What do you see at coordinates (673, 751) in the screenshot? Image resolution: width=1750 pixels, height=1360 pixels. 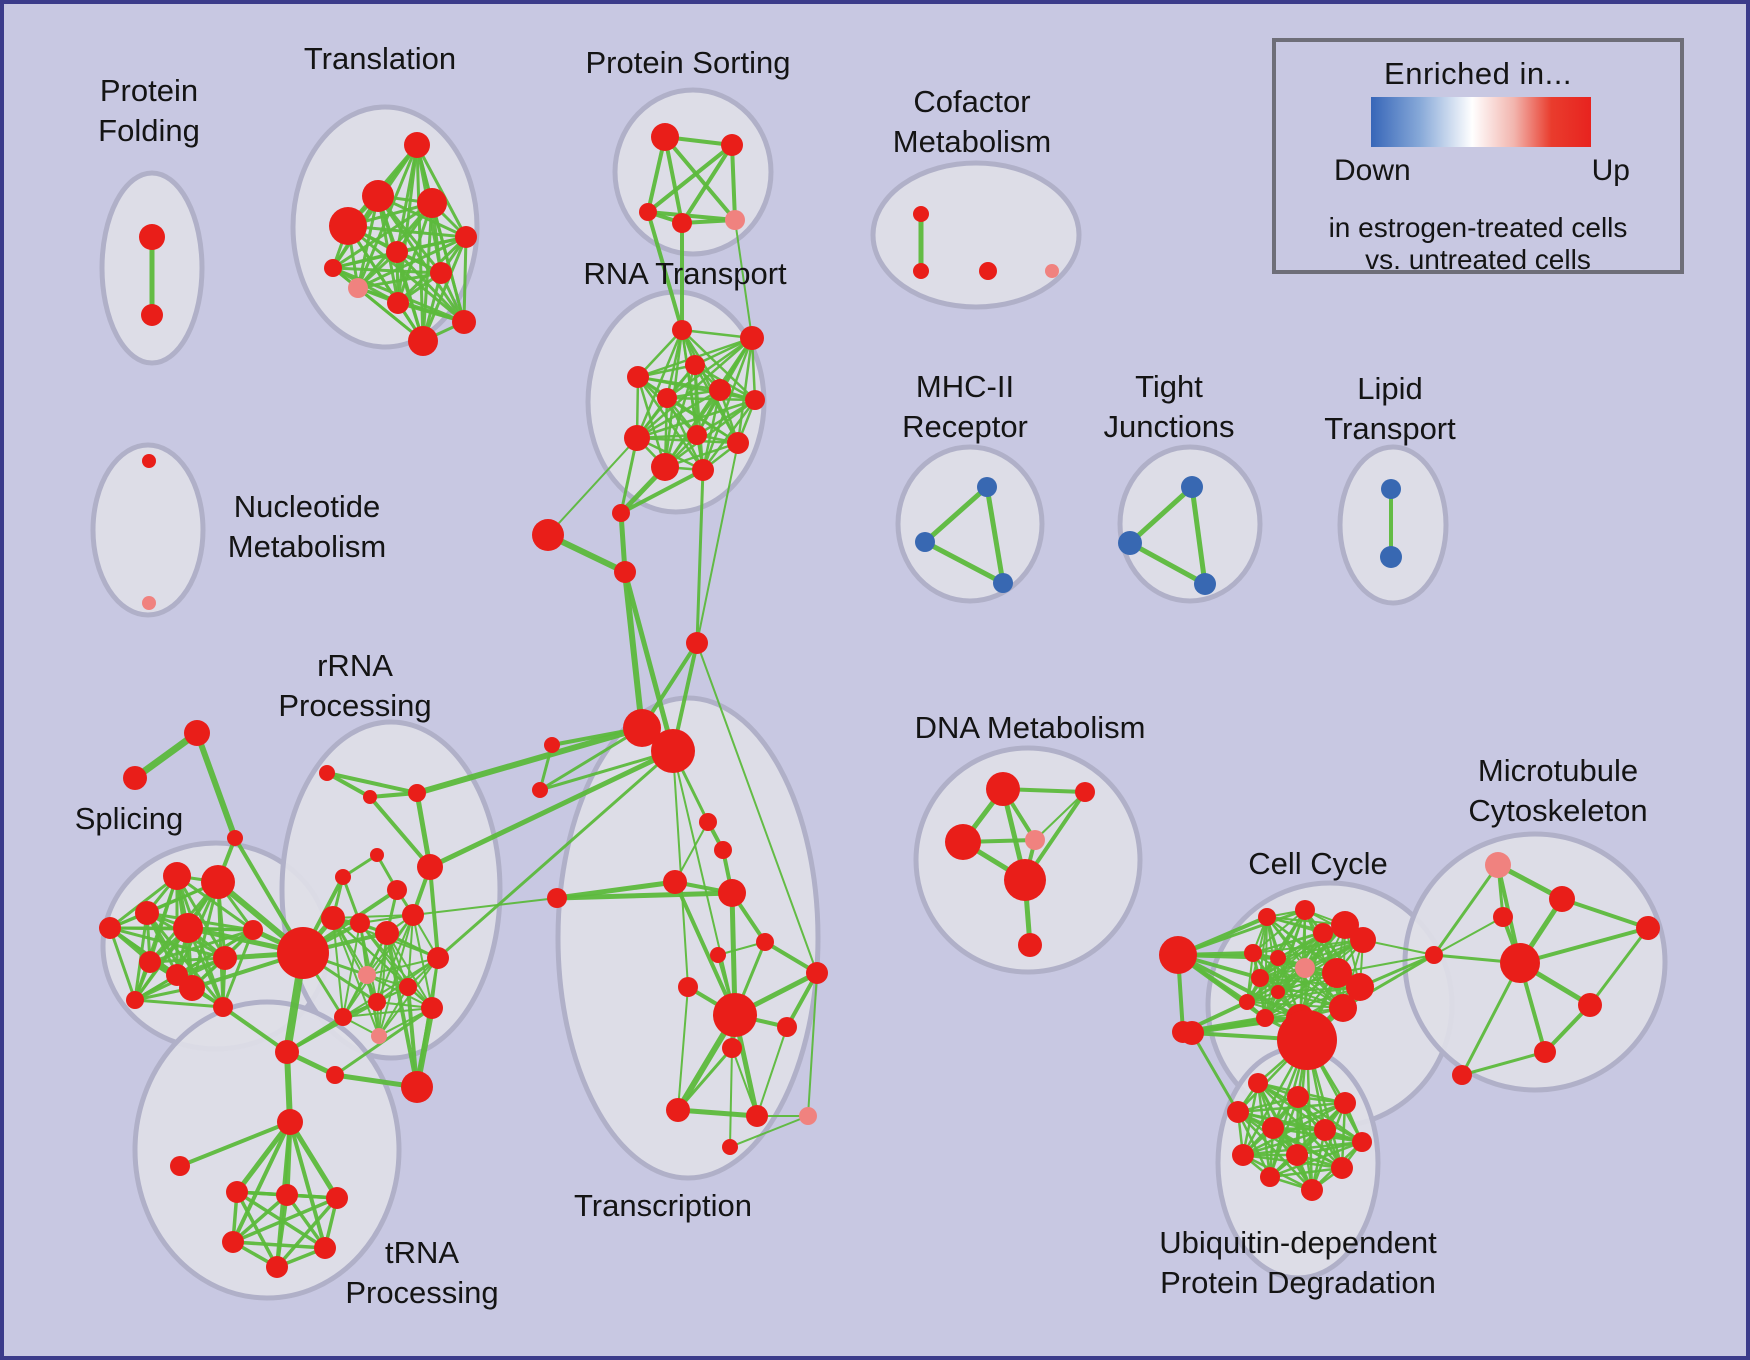 I see `network-node-h2` at bounding box center [673, 751].